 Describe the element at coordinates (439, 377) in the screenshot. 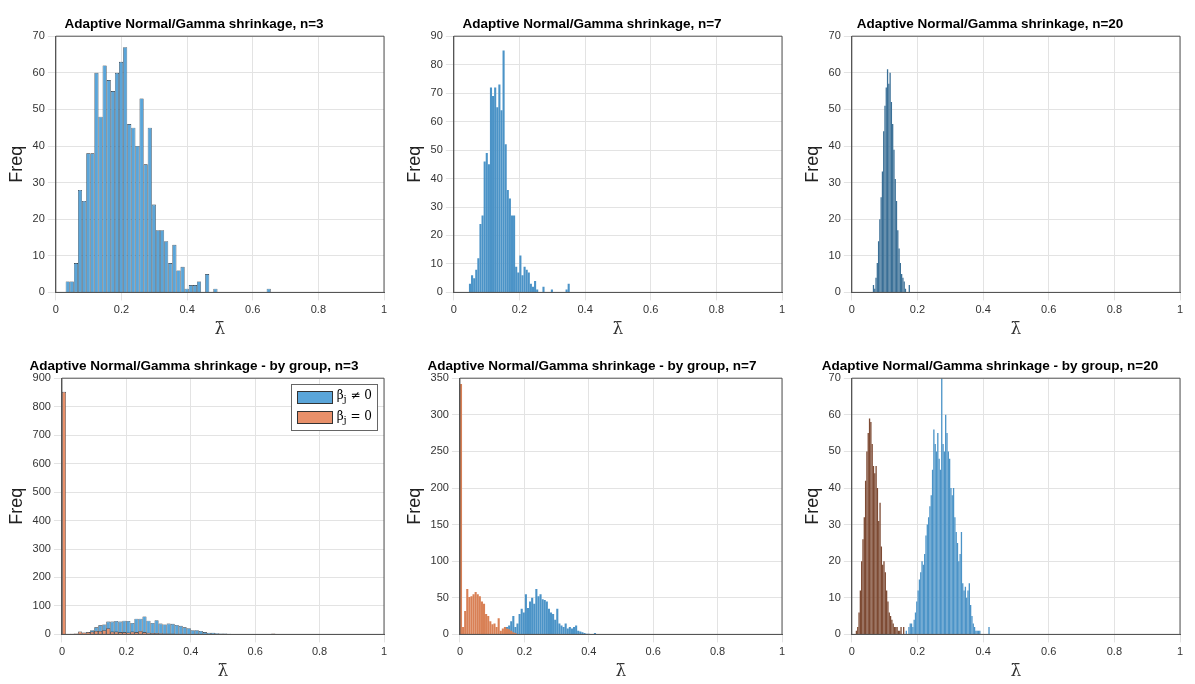

I see `y-tick-label: 350` at that location.